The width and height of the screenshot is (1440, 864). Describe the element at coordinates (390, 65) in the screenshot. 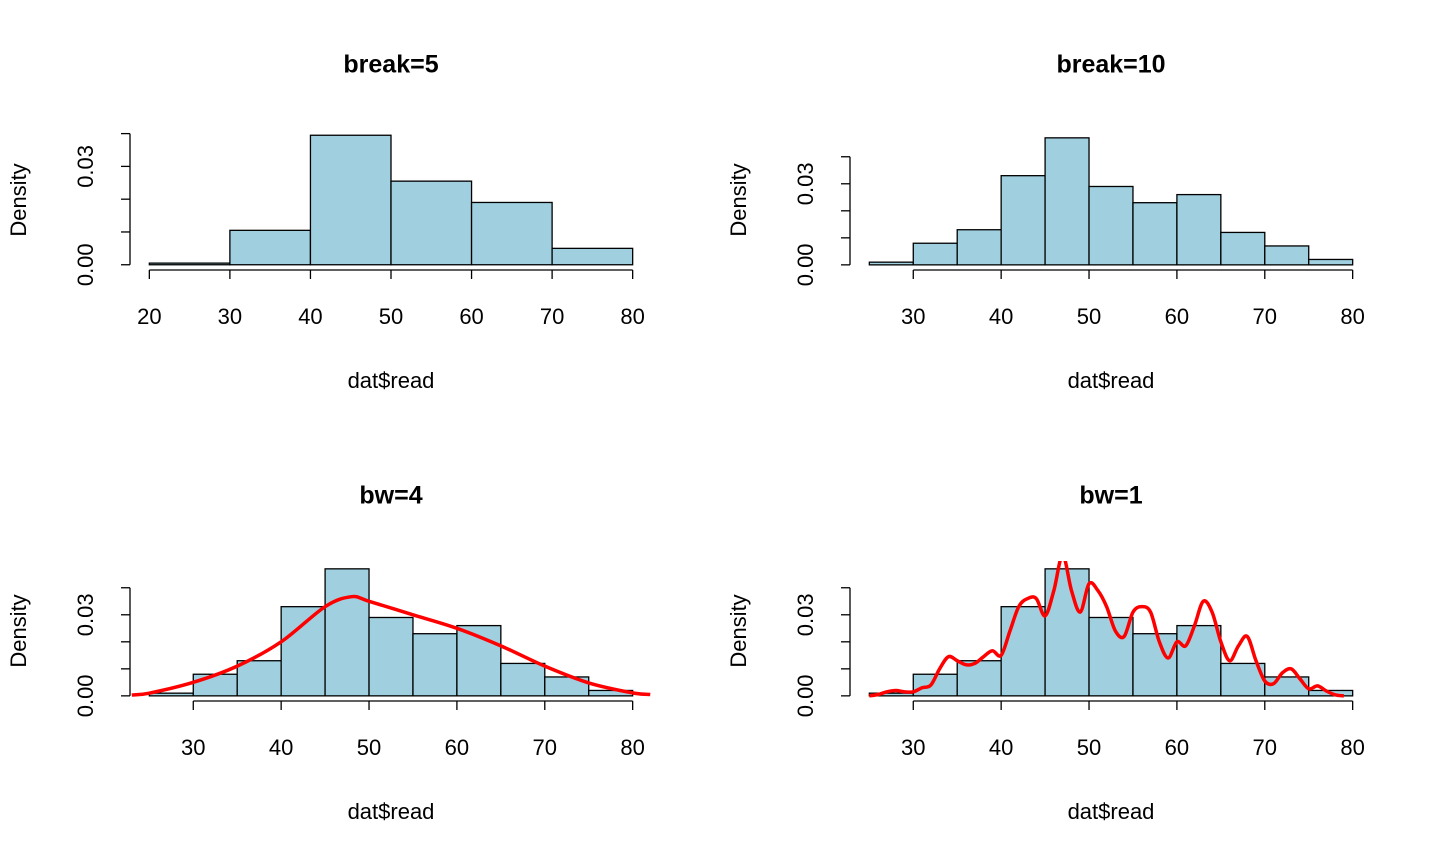

I see `chart-title: break=5` at that location.